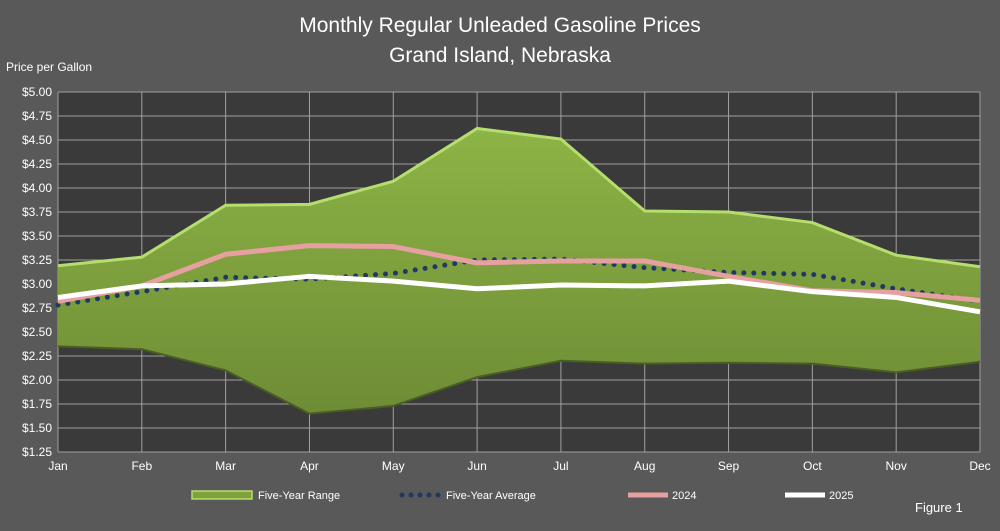 The height and width of the screenshot is (531, 1000). Describe the element at coordinates (37, 212) in the screenshot. I see `y-tick-label: $3.75` at that location.